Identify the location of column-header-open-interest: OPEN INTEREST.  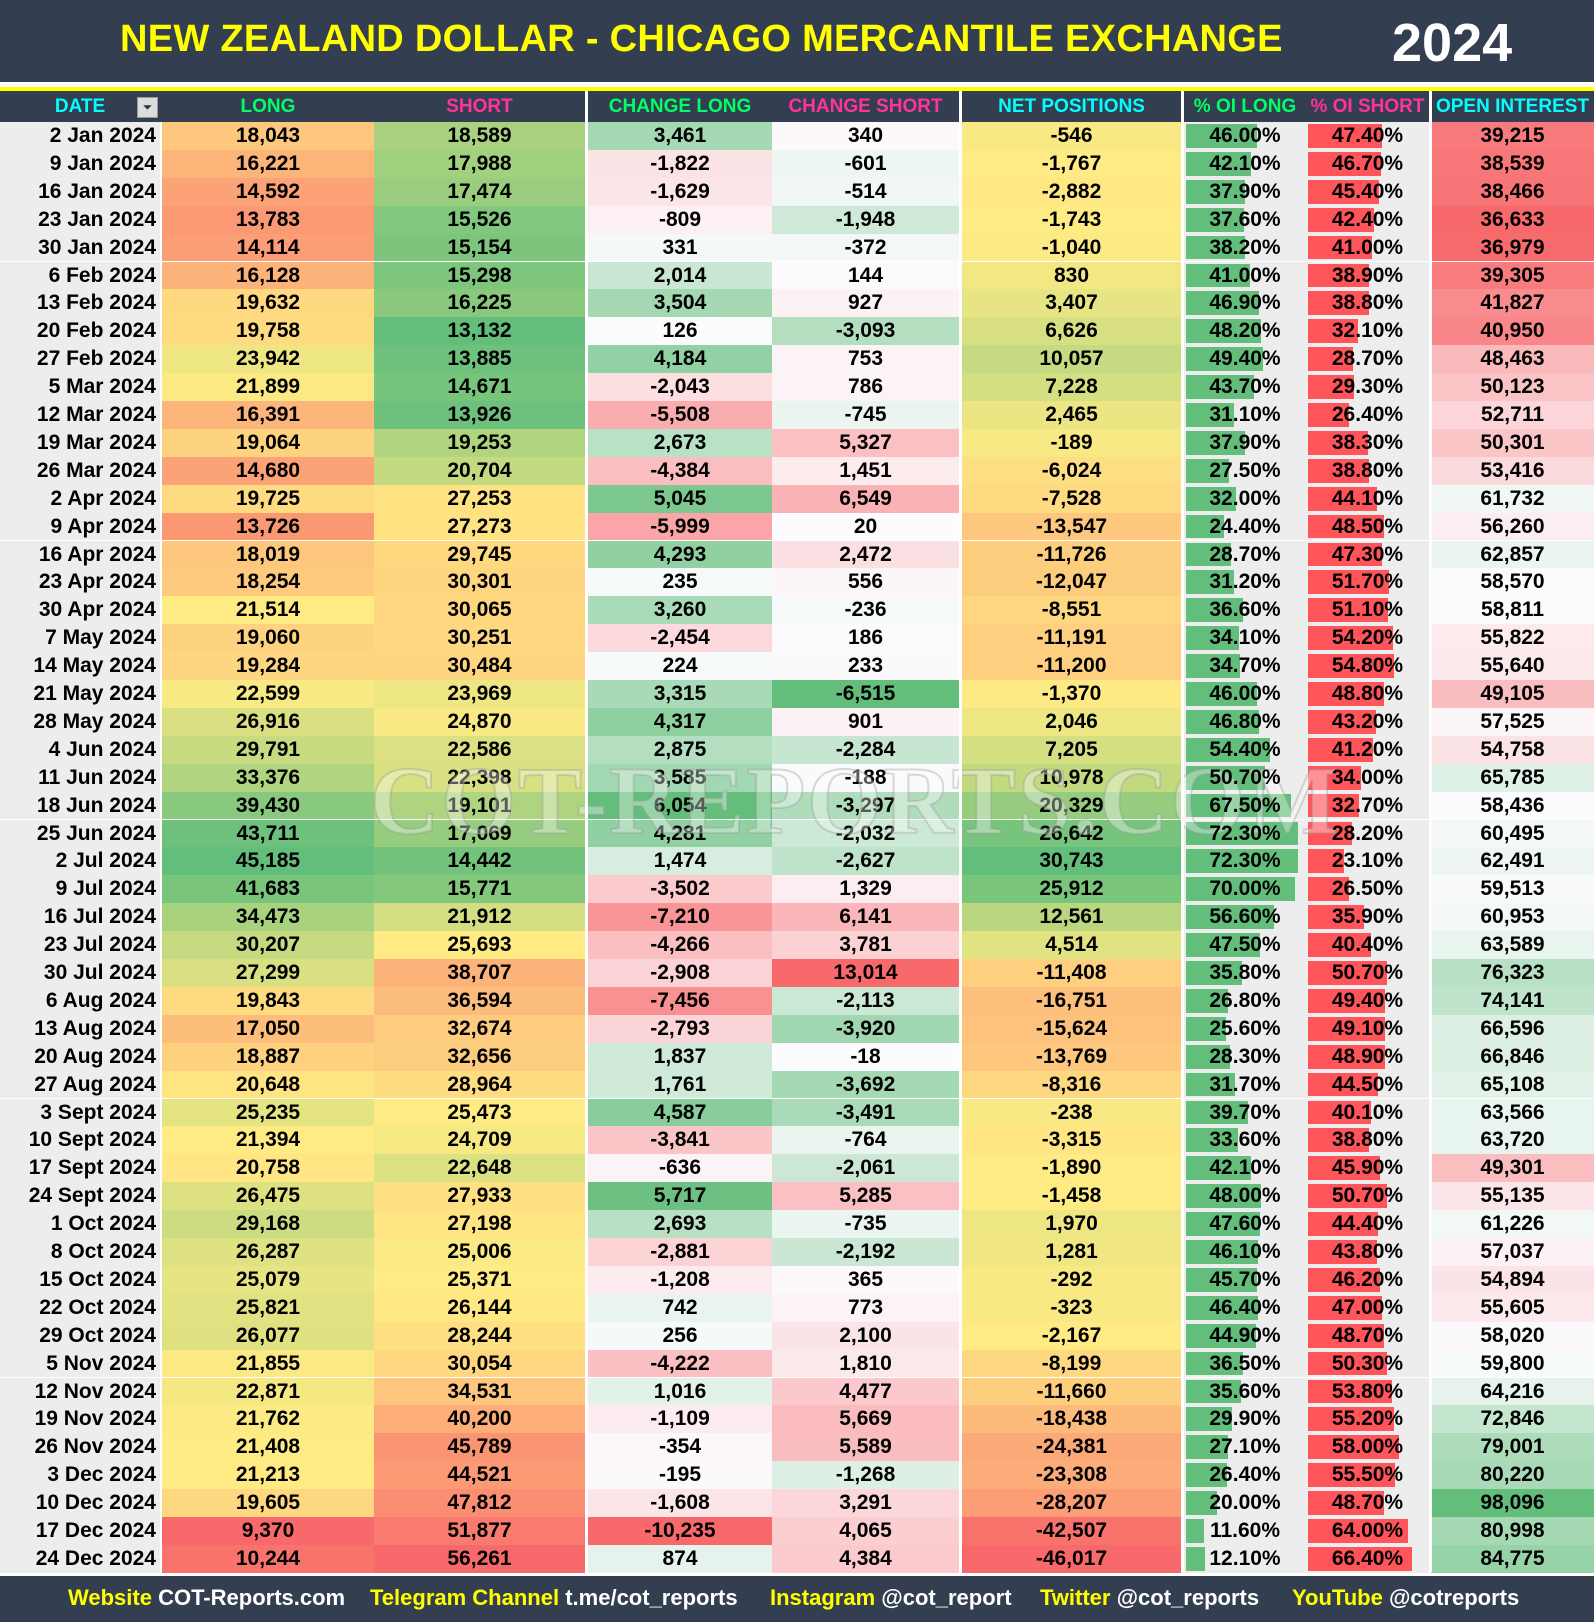
(1512, 106).